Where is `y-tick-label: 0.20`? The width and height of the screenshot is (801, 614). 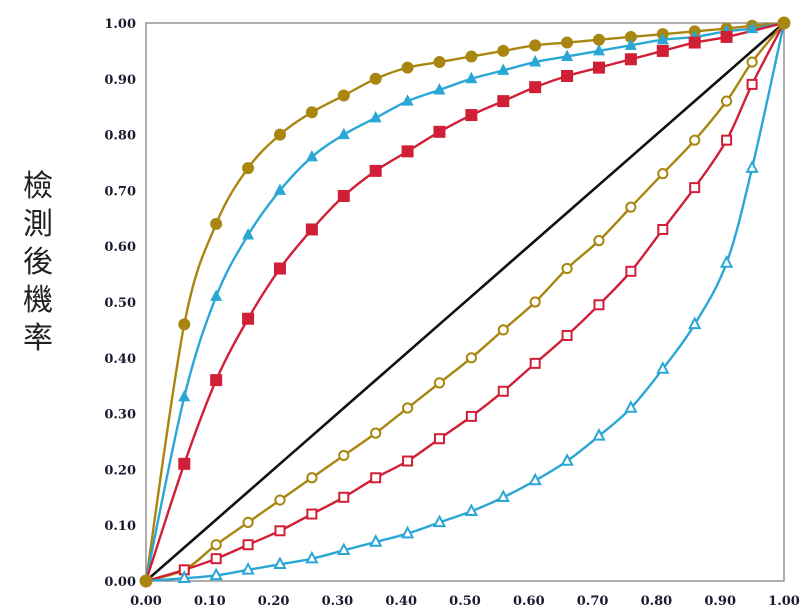
y-tick-label: 0.20 is located at coordinates (120, 470).